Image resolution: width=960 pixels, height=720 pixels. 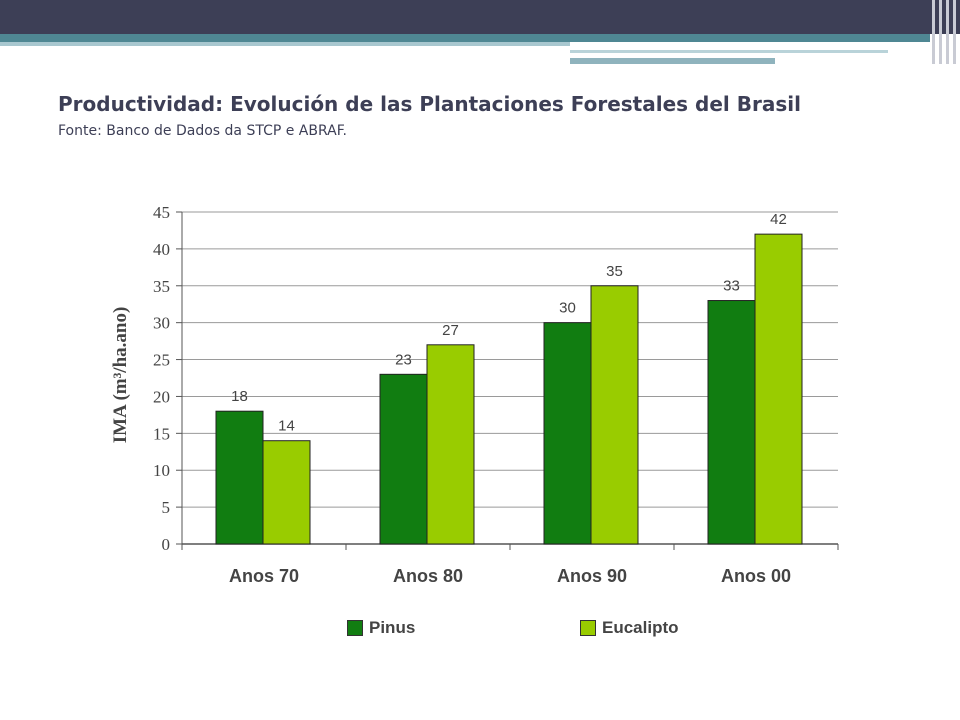 I want to click on data-label: 30, so click(x=567, y=308).